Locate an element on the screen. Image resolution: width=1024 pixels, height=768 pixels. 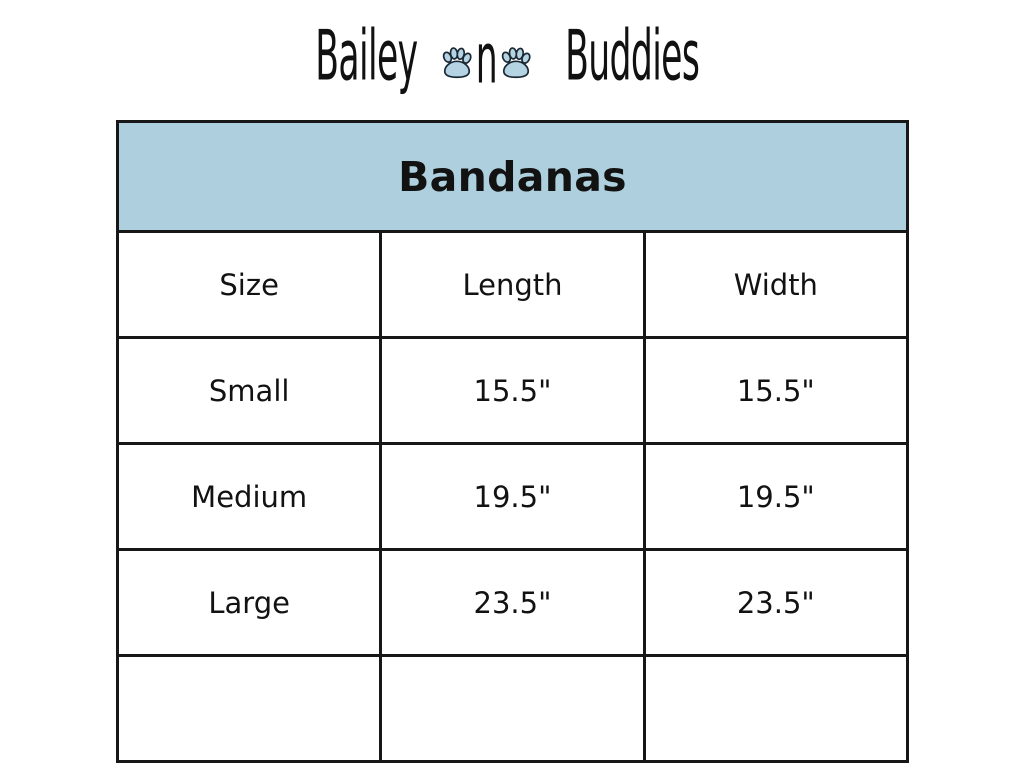
table-row: Large 23.5" 23.5" is located at coordinates (512, 602).